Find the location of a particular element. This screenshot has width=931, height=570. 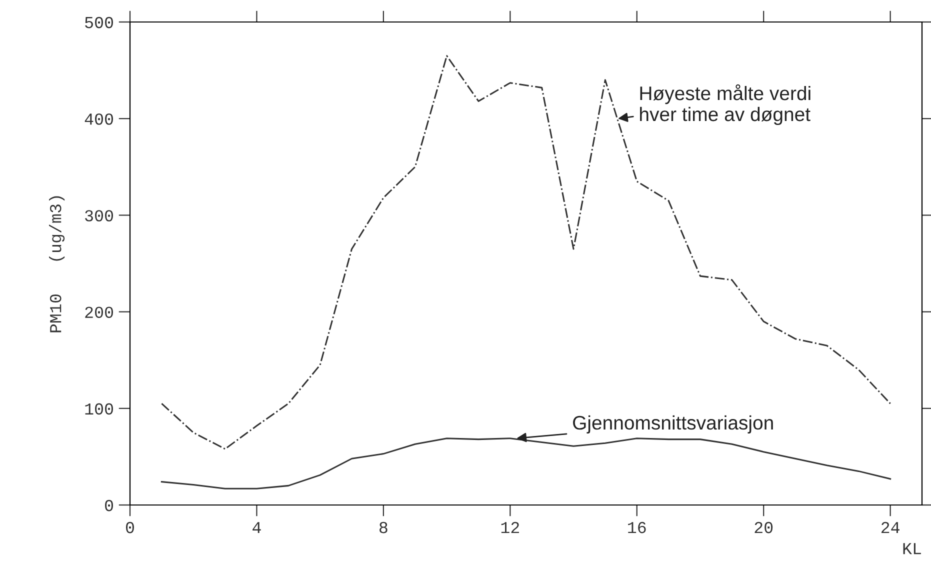

annotation: Gjennomsnittsvariasjon is located at coordinates (673, 424).